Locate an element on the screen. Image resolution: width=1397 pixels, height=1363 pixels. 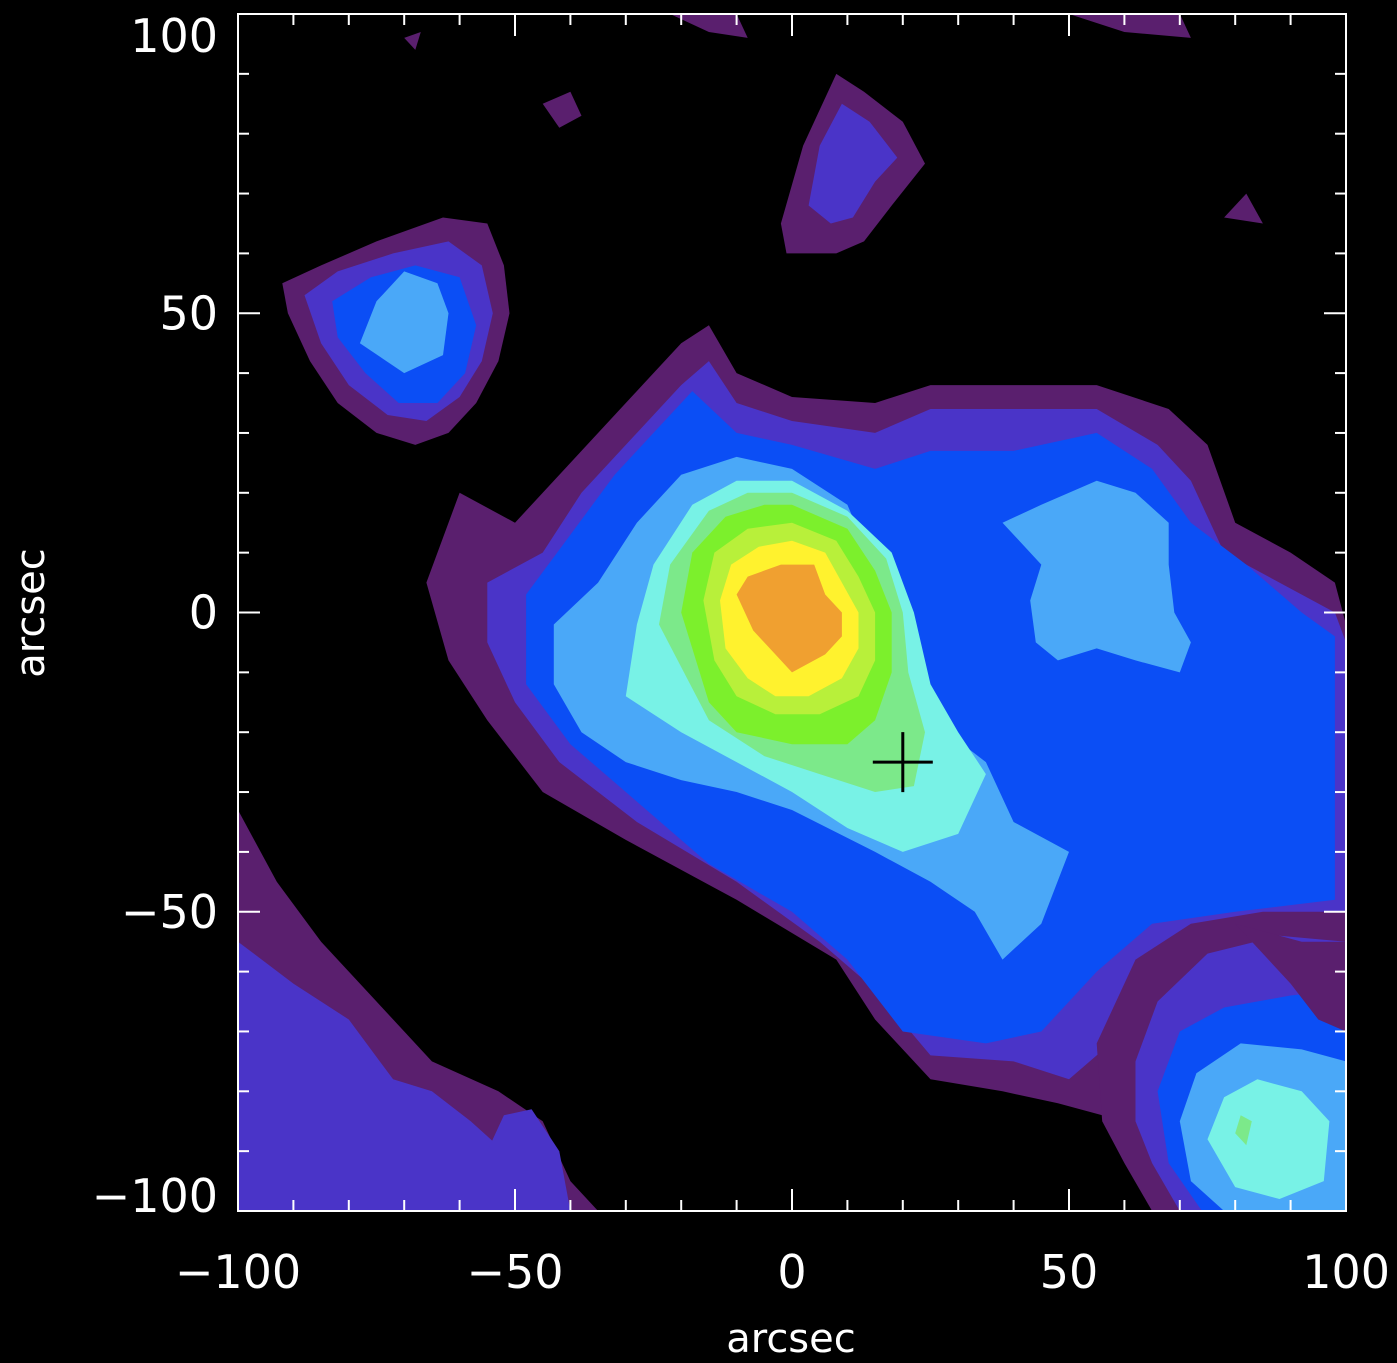
y-tick-label: −50 is located at coordinates (169, 912).